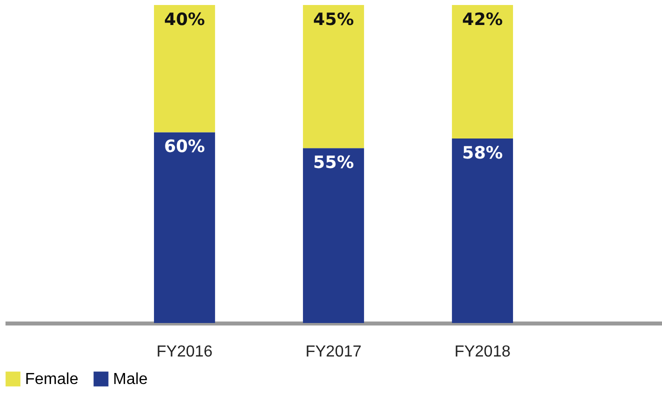 The width and height of the screenshot is (662, 401). Describe the element at coordinates (333, 20) in the screenshot. I see `data-label: 45%` at that location.